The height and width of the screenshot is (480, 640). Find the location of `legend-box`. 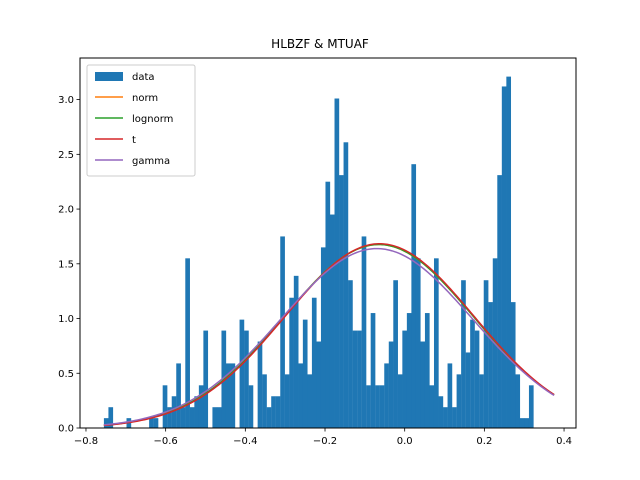

legend-box is located at coordinates (141, 120).